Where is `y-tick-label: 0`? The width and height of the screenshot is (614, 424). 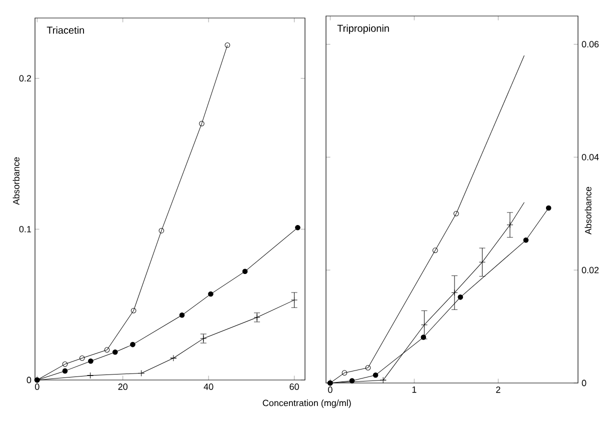 y-tick-label: 0 is located at coordinates (29, 380).